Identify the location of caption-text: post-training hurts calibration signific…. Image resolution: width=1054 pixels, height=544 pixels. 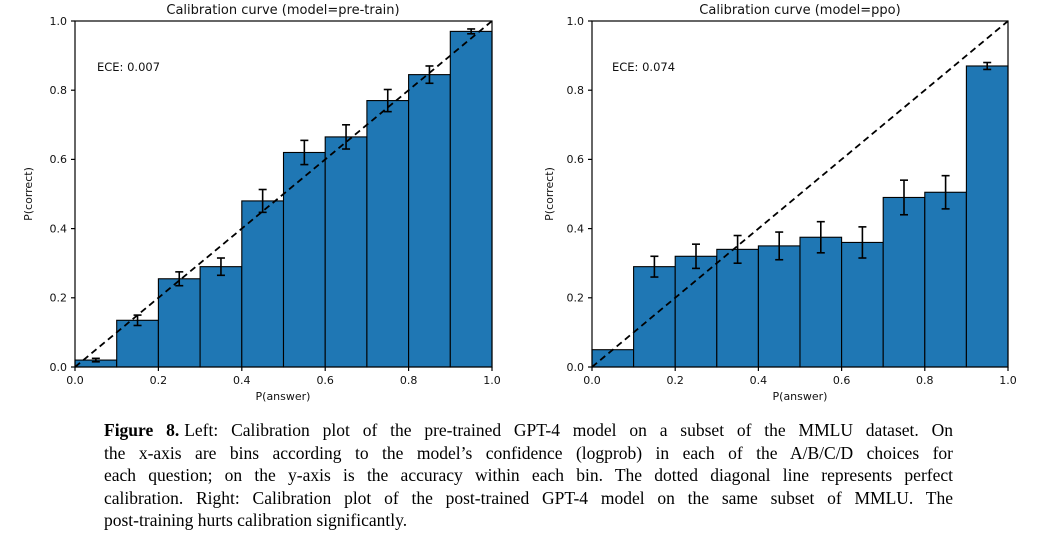
(256, 520).